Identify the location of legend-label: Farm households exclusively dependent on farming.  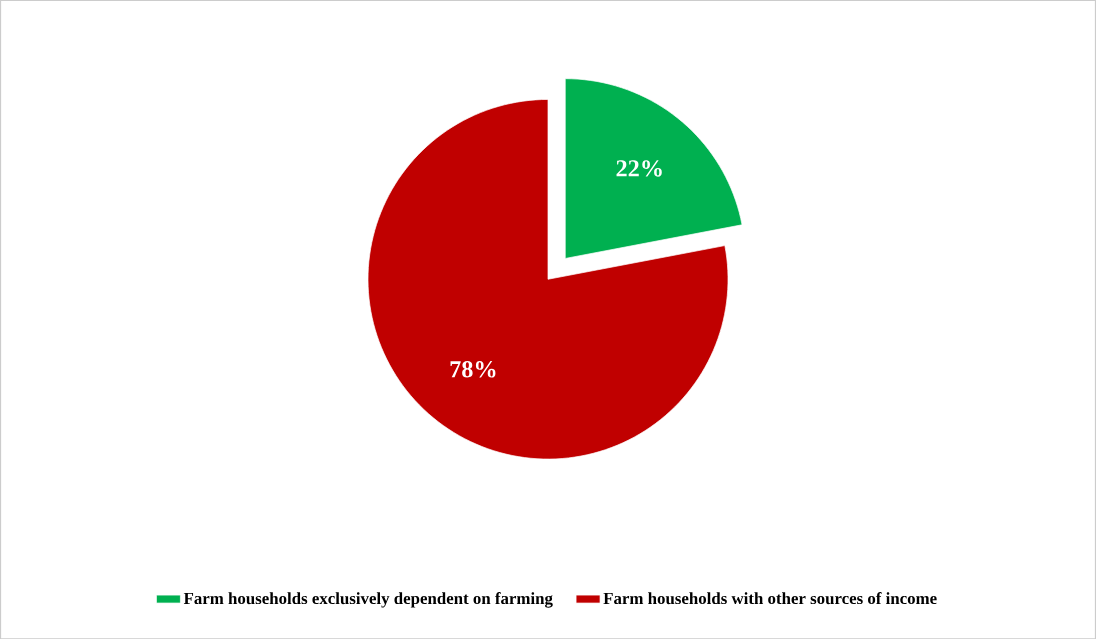
(368, 599).